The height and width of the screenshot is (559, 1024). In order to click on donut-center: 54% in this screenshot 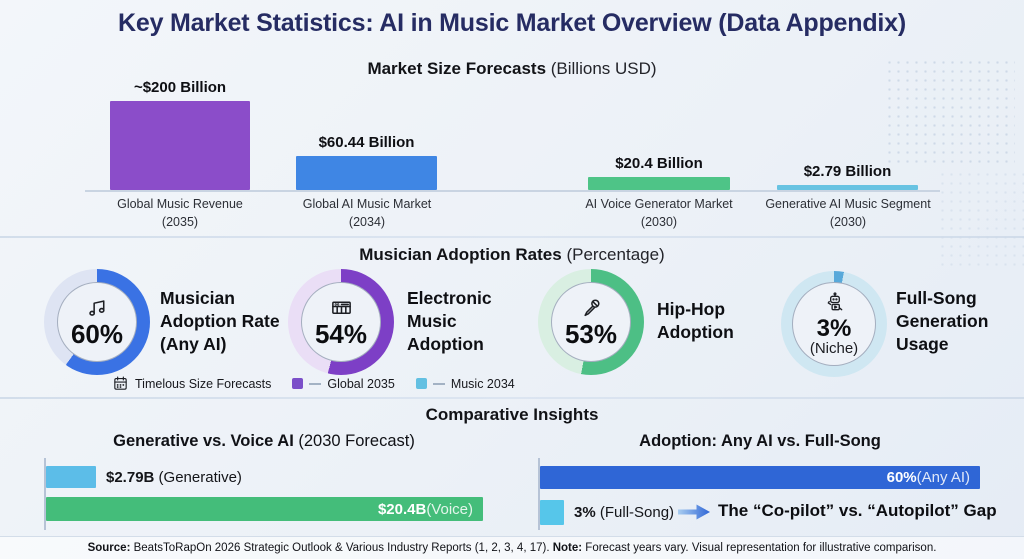, I will do `click(341, 322)`.